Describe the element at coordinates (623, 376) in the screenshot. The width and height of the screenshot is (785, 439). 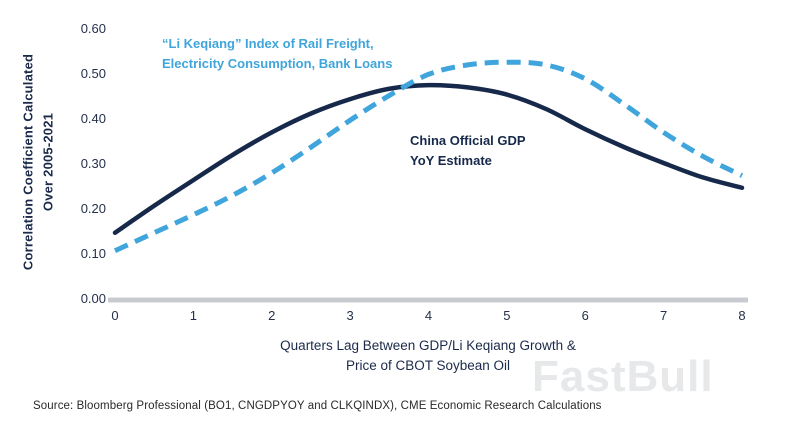
I see `watermark: FastBull` at that location.